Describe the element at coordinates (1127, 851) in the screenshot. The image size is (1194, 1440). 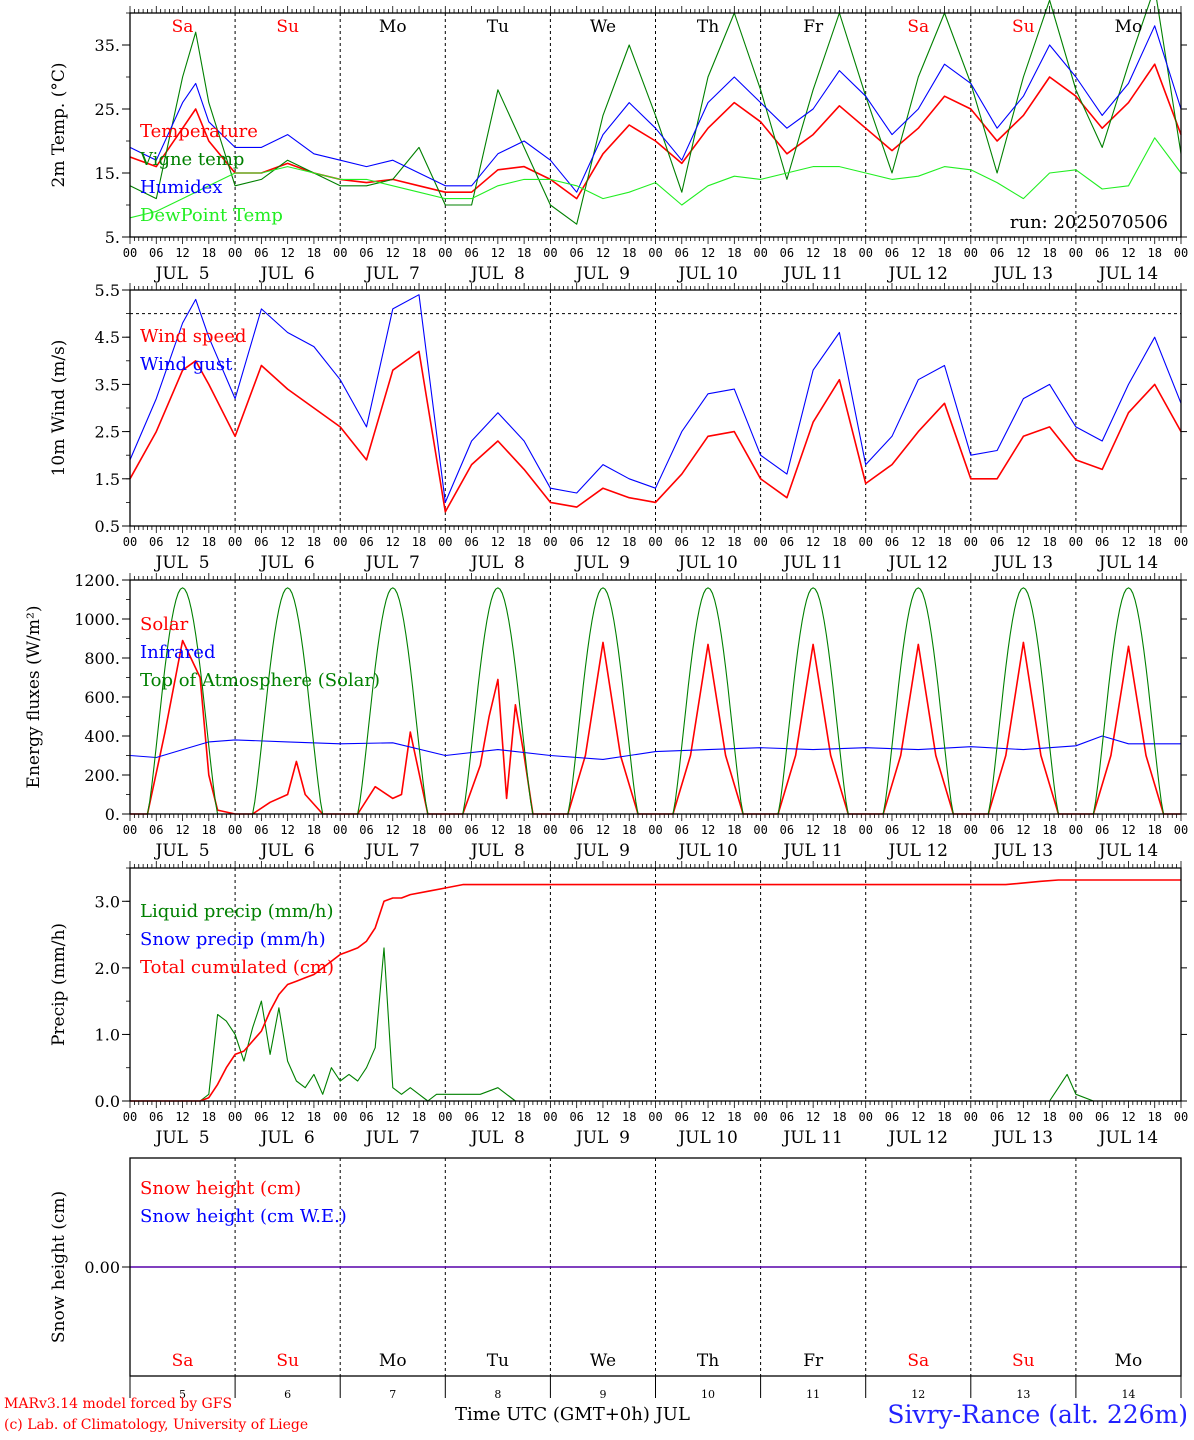
I see `flux-date-label: JUL 14` at that location.